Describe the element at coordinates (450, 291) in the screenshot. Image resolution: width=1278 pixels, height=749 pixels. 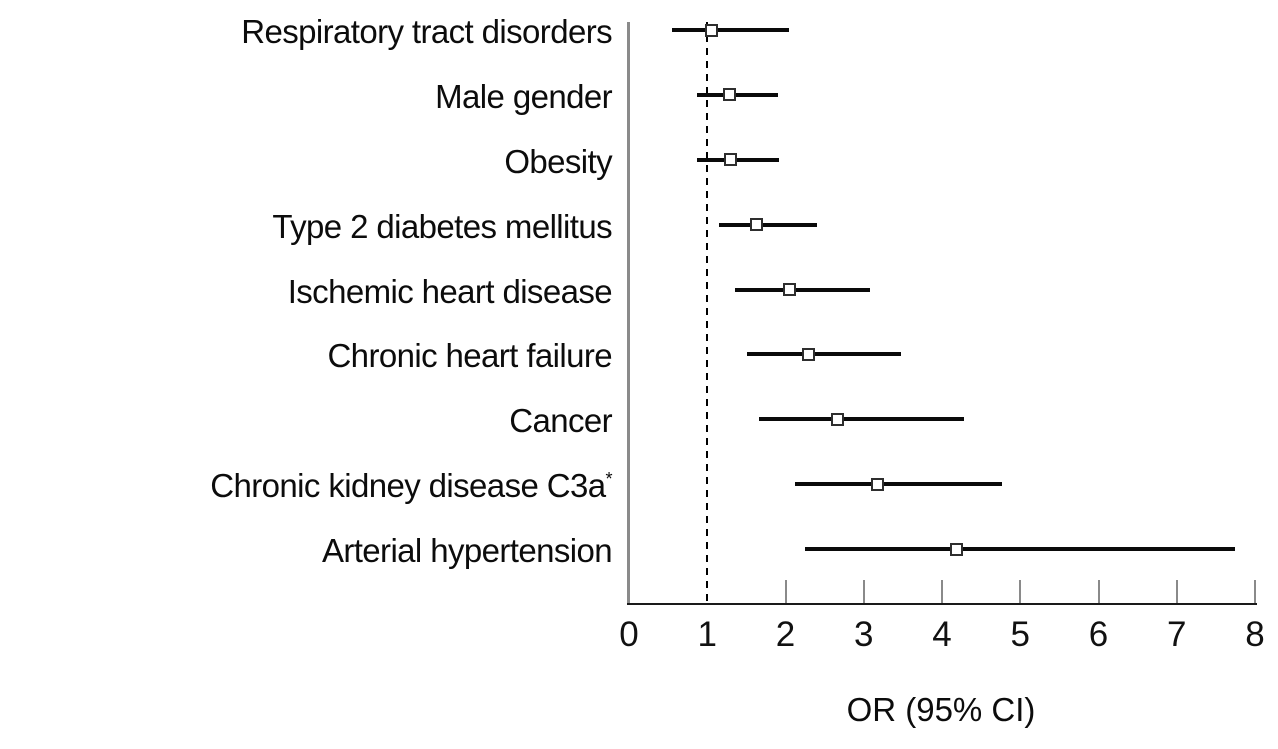
I see `row-label: Ischemic heart disease` at that location.